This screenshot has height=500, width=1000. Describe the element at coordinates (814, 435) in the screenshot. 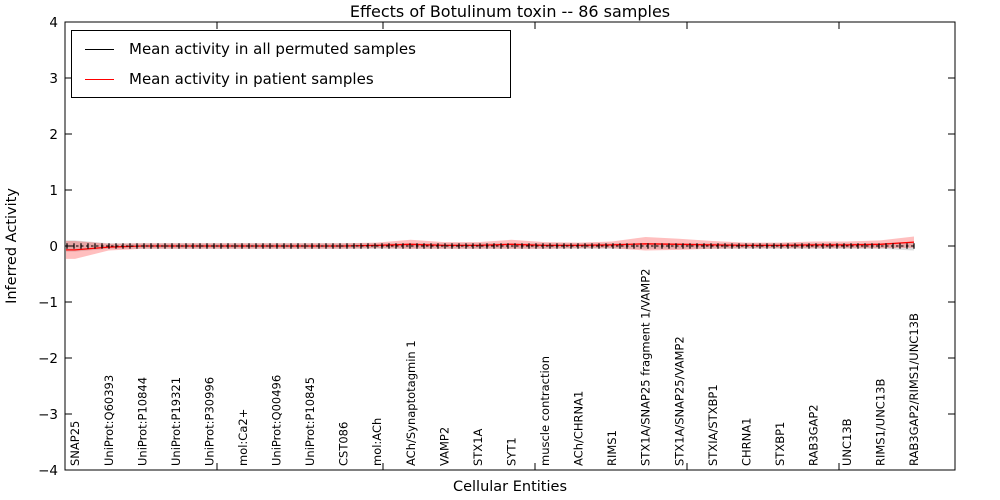

I see `x-category-label: RAB3GAP2` at that location.